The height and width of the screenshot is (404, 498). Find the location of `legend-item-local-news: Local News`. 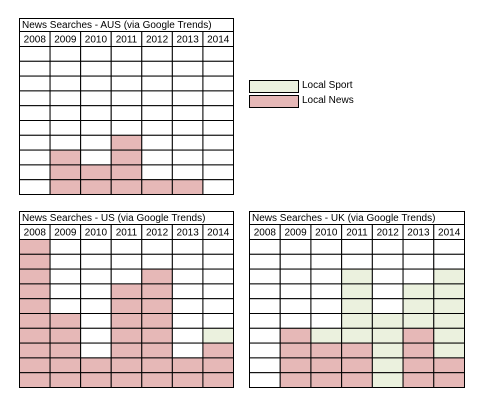

legend-item-local-news: Local News is located at coordinates (304, 101).